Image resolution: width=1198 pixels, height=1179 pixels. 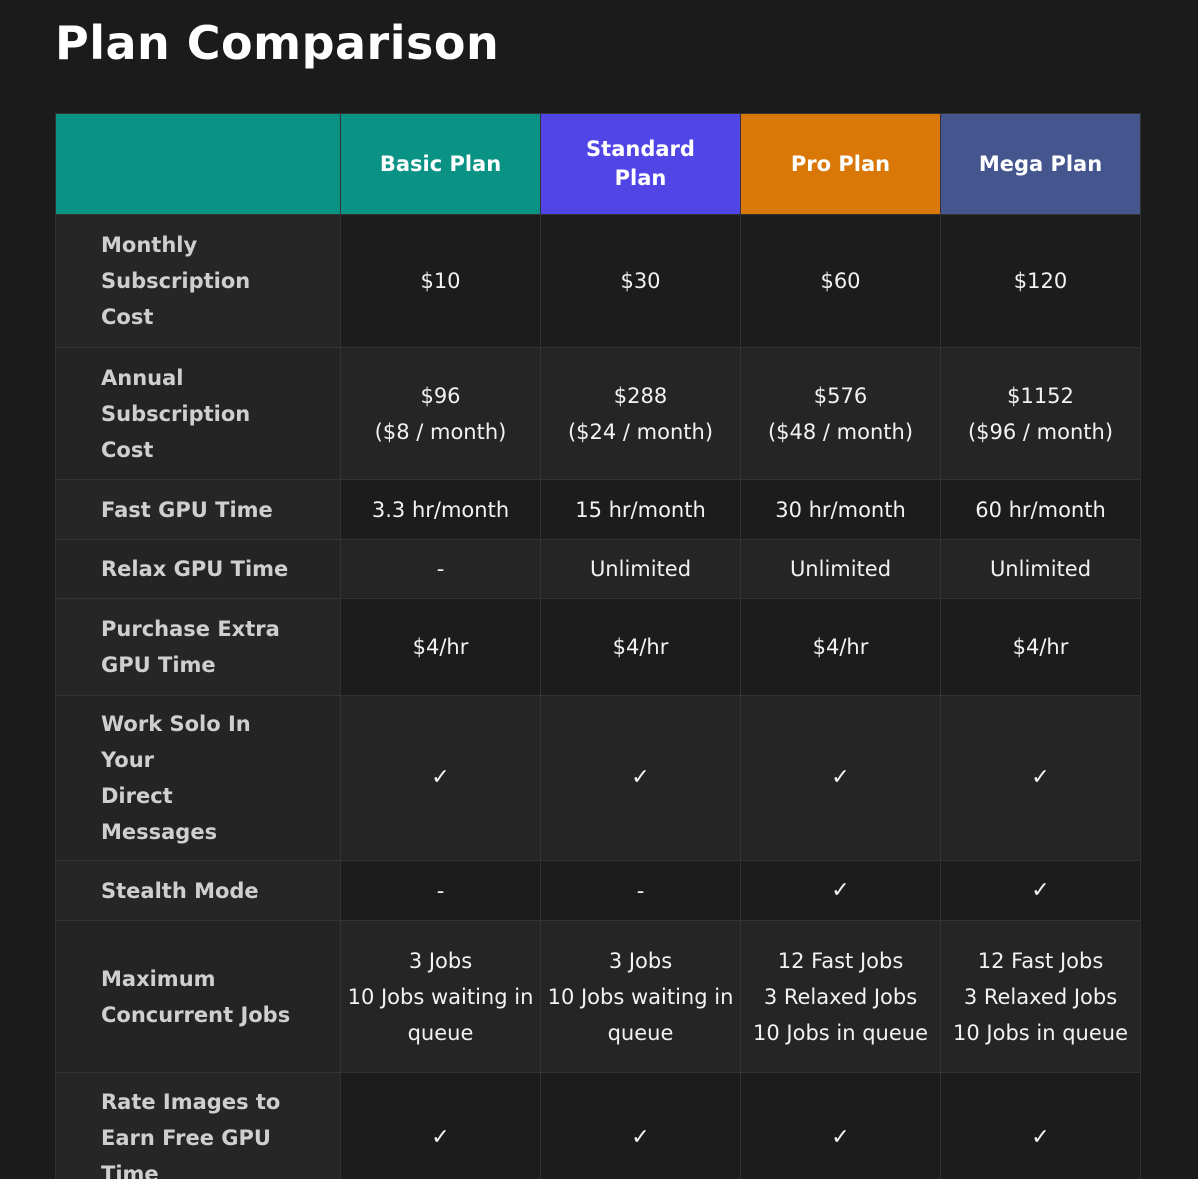 What do you see at coordinates (198, 413) in the screenshot?
I see `row-label: Annual Subscription Cost` at bounding box center [198, 413].